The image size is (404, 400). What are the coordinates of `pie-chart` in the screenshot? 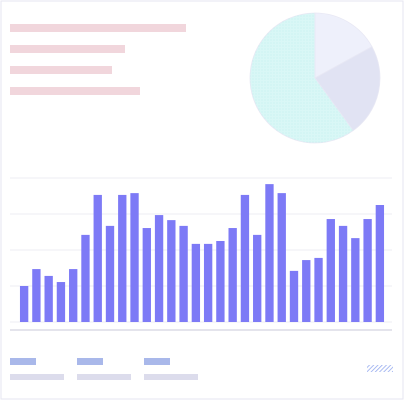 It's located at (315, 78).